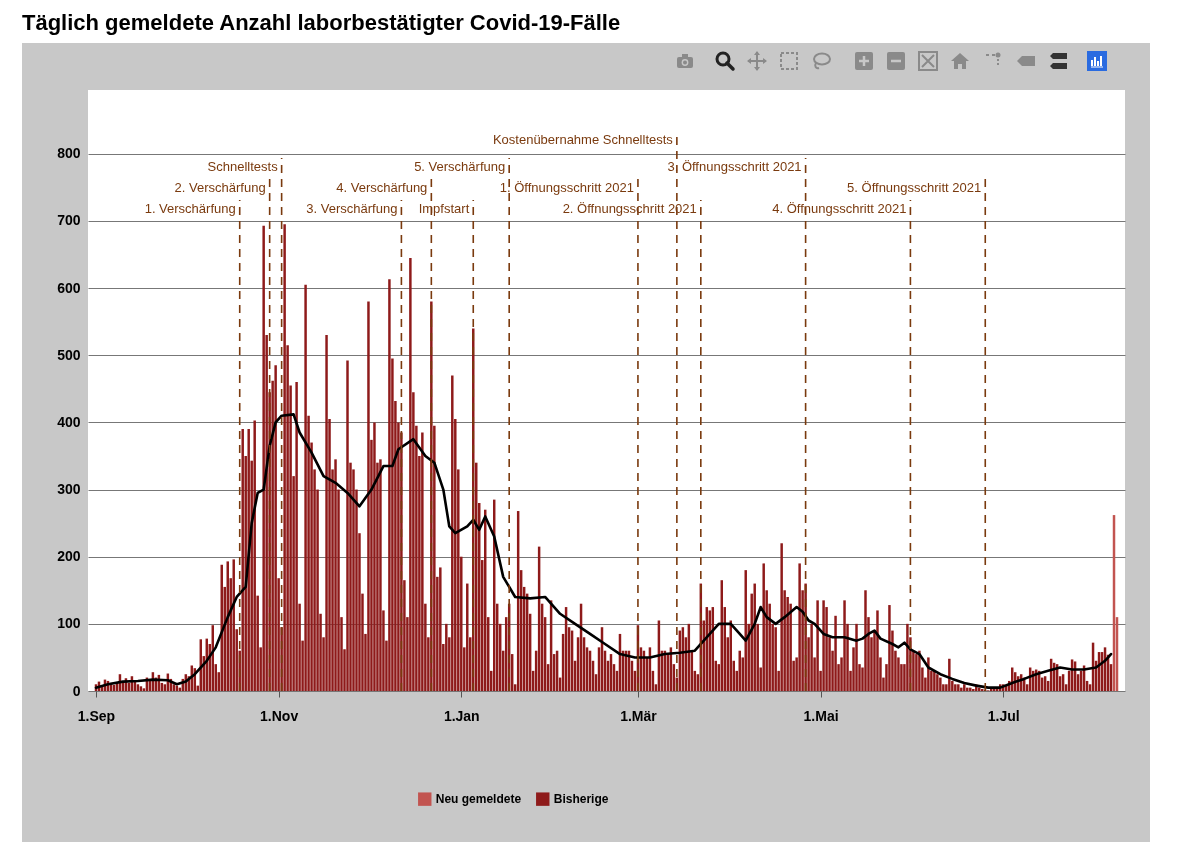 The height and width of the screenshot is (856, 1200). I want to click on ref-line-label: 4. Öffnungsschritt 2021, so click(839, 208).